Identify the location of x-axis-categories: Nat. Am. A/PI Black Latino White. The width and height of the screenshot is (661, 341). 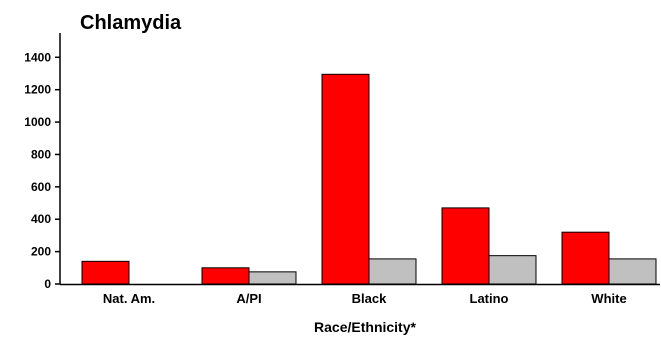
(365, 298).